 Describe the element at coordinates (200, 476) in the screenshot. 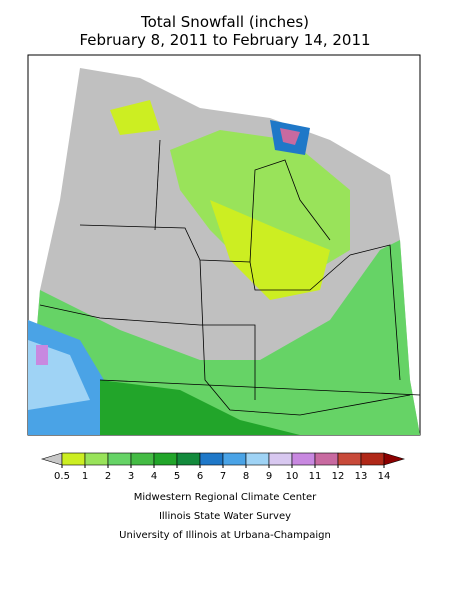

I see `legend-tick-label: 6` at that location.